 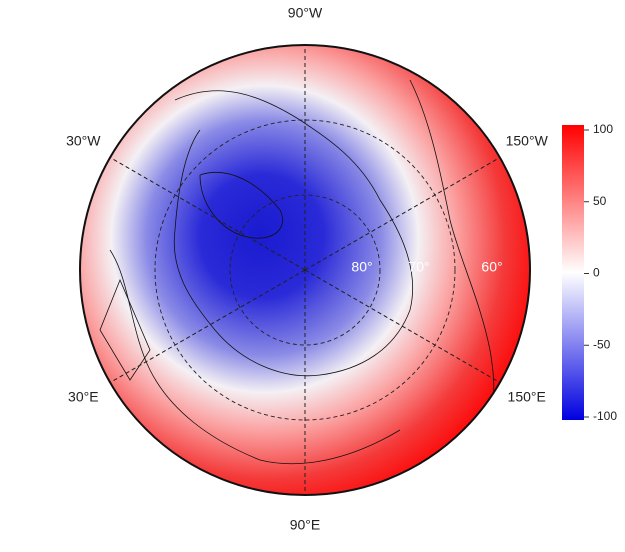 What do you see at coordinates (603, 129) in the screenshot?
I see `colorbar-label: 100` at bounding box center [603, 129].